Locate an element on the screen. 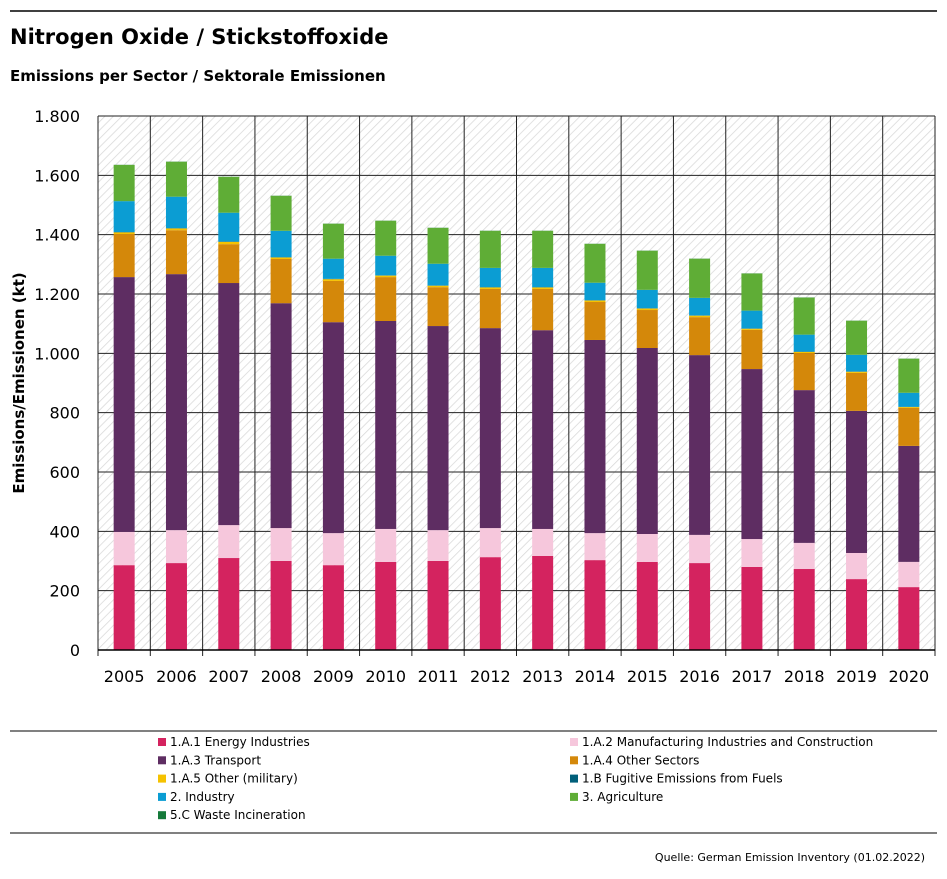 The image size is (947, 879). x-tick-label: 2018 is located at coordinates (804, 676).